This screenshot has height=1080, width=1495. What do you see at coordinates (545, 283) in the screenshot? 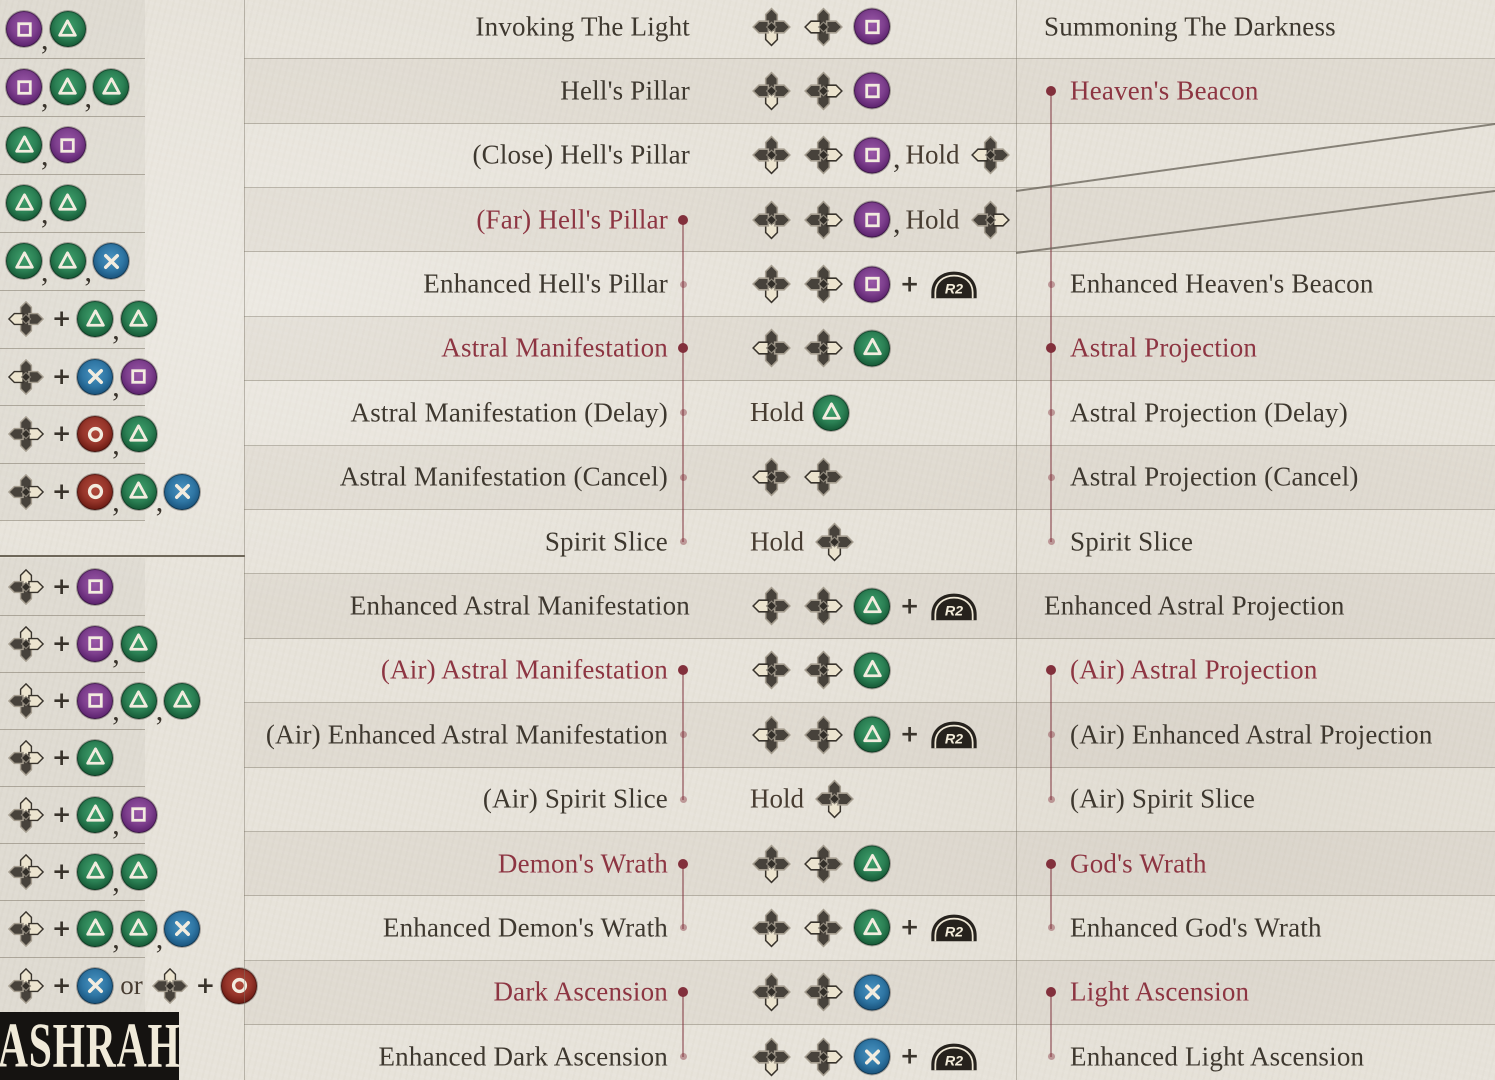
I see `move-name: Enhanced Hell's Pillar` at bounding box center [545, 283].